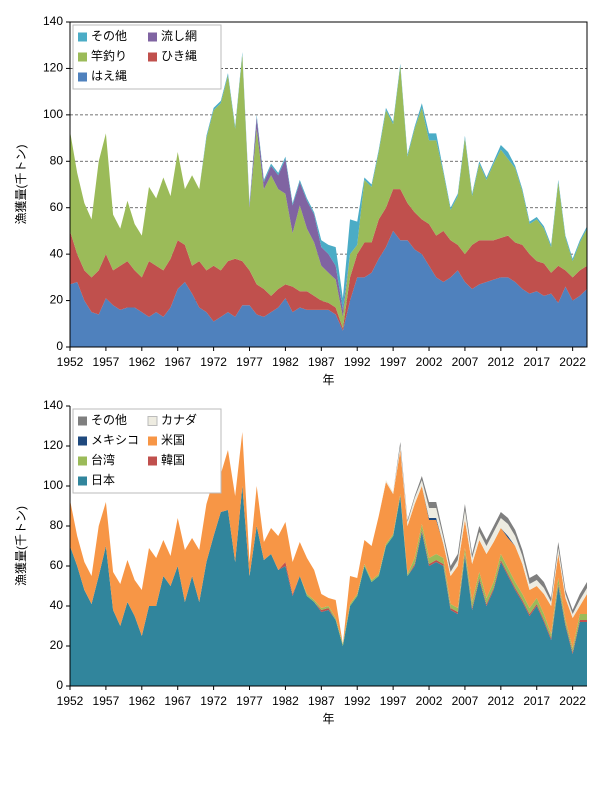 Image resolution: width=589 pixels, height=787 pixels. Describe the element at coordinates (109, 55) in the screenshot. I see `legend-label: 竿釣り` at that location.